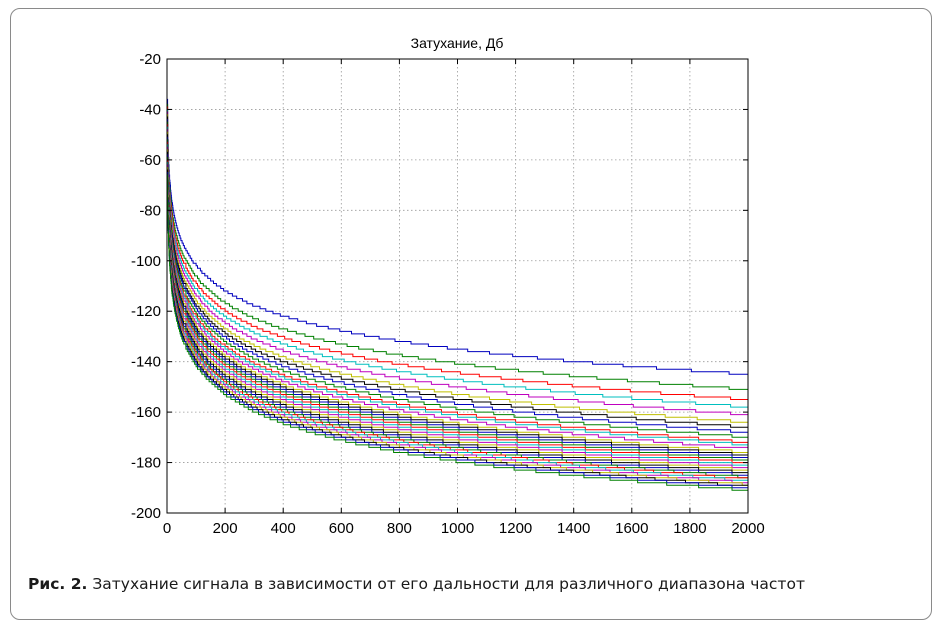 The image size is (944, 631). Describe the element at coordinates (747, 528) in the screenshot. I see `x-tick-label: 2000` at that location.